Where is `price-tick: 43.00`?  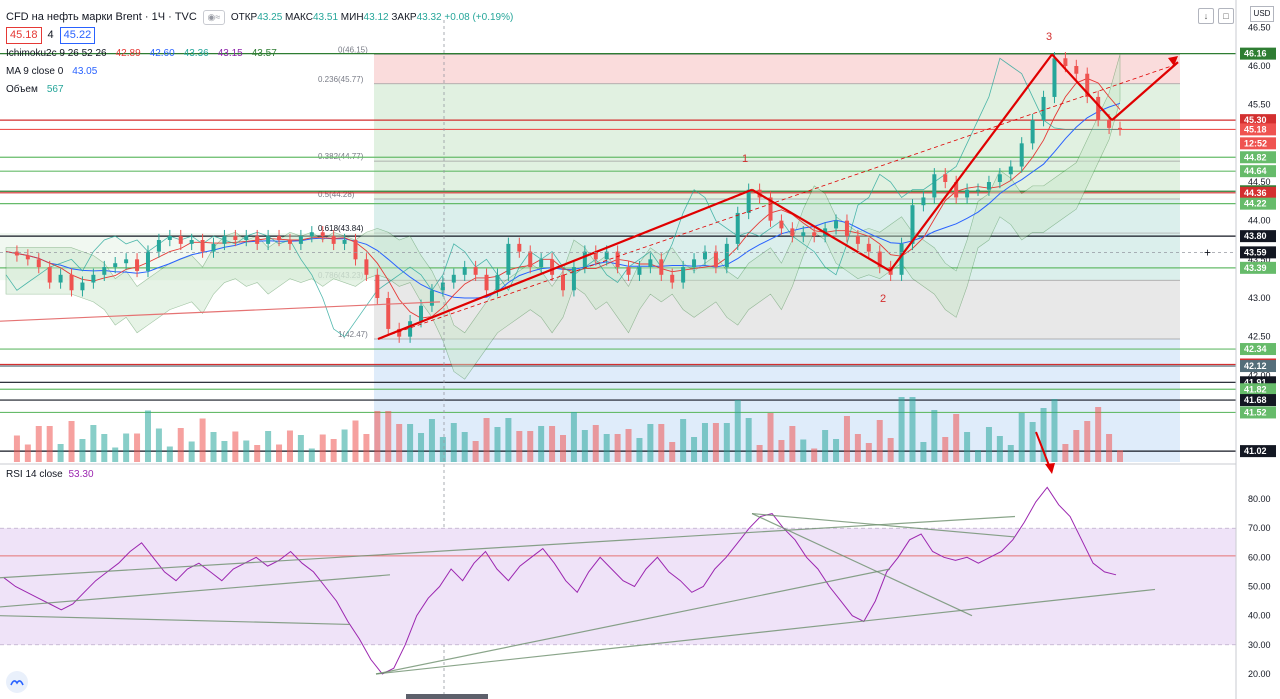
price-tick: 43.00 is located at coordinates (1259, 298).